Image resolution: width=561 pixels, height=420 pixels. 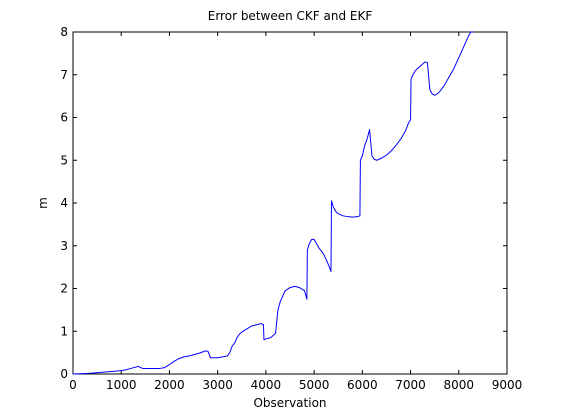 I want to click on y-tick-label: 3, so click(x=64, y=246).